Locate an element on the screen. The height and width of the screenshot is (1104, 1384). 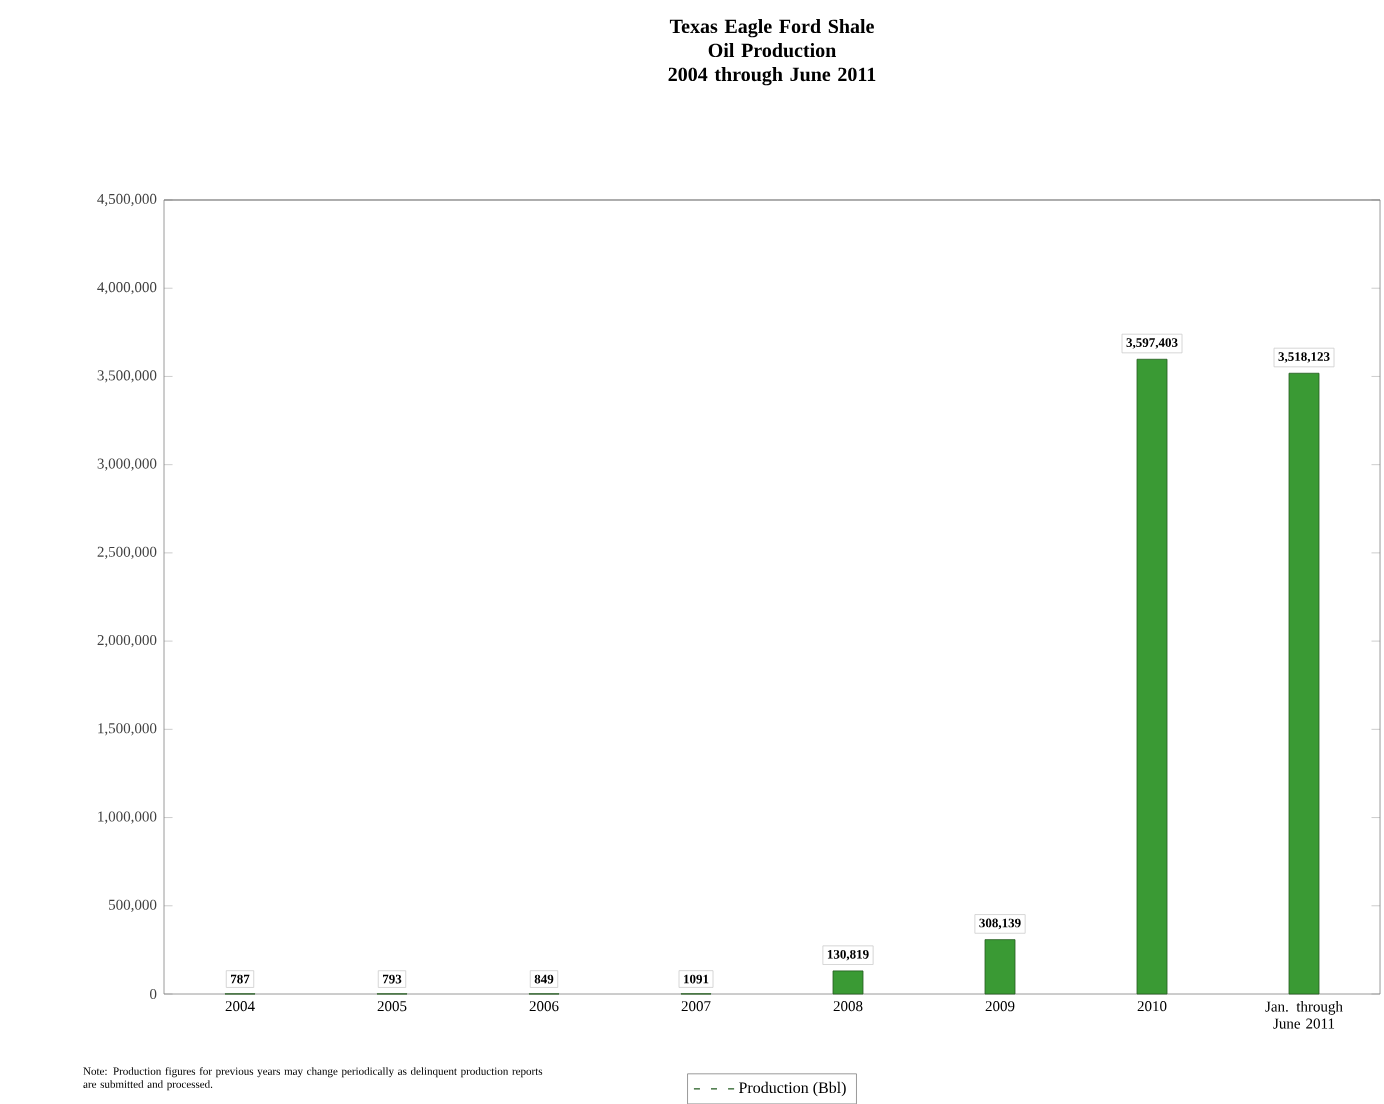
legend-label: Production (Bbl) is located at coordinates (792, 1089).